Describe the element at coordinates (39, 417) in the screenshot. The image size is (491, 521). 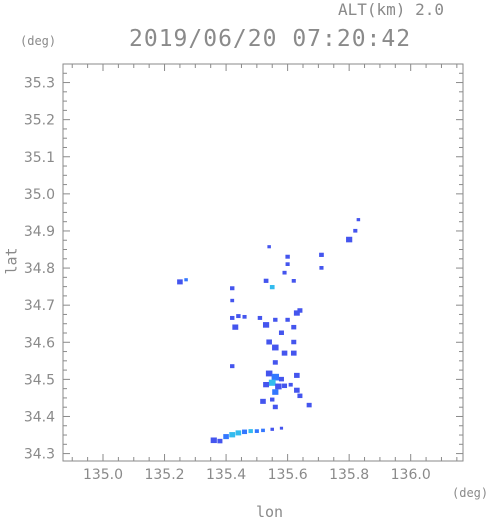
I see `y-tick-label: 34.4` at that location.